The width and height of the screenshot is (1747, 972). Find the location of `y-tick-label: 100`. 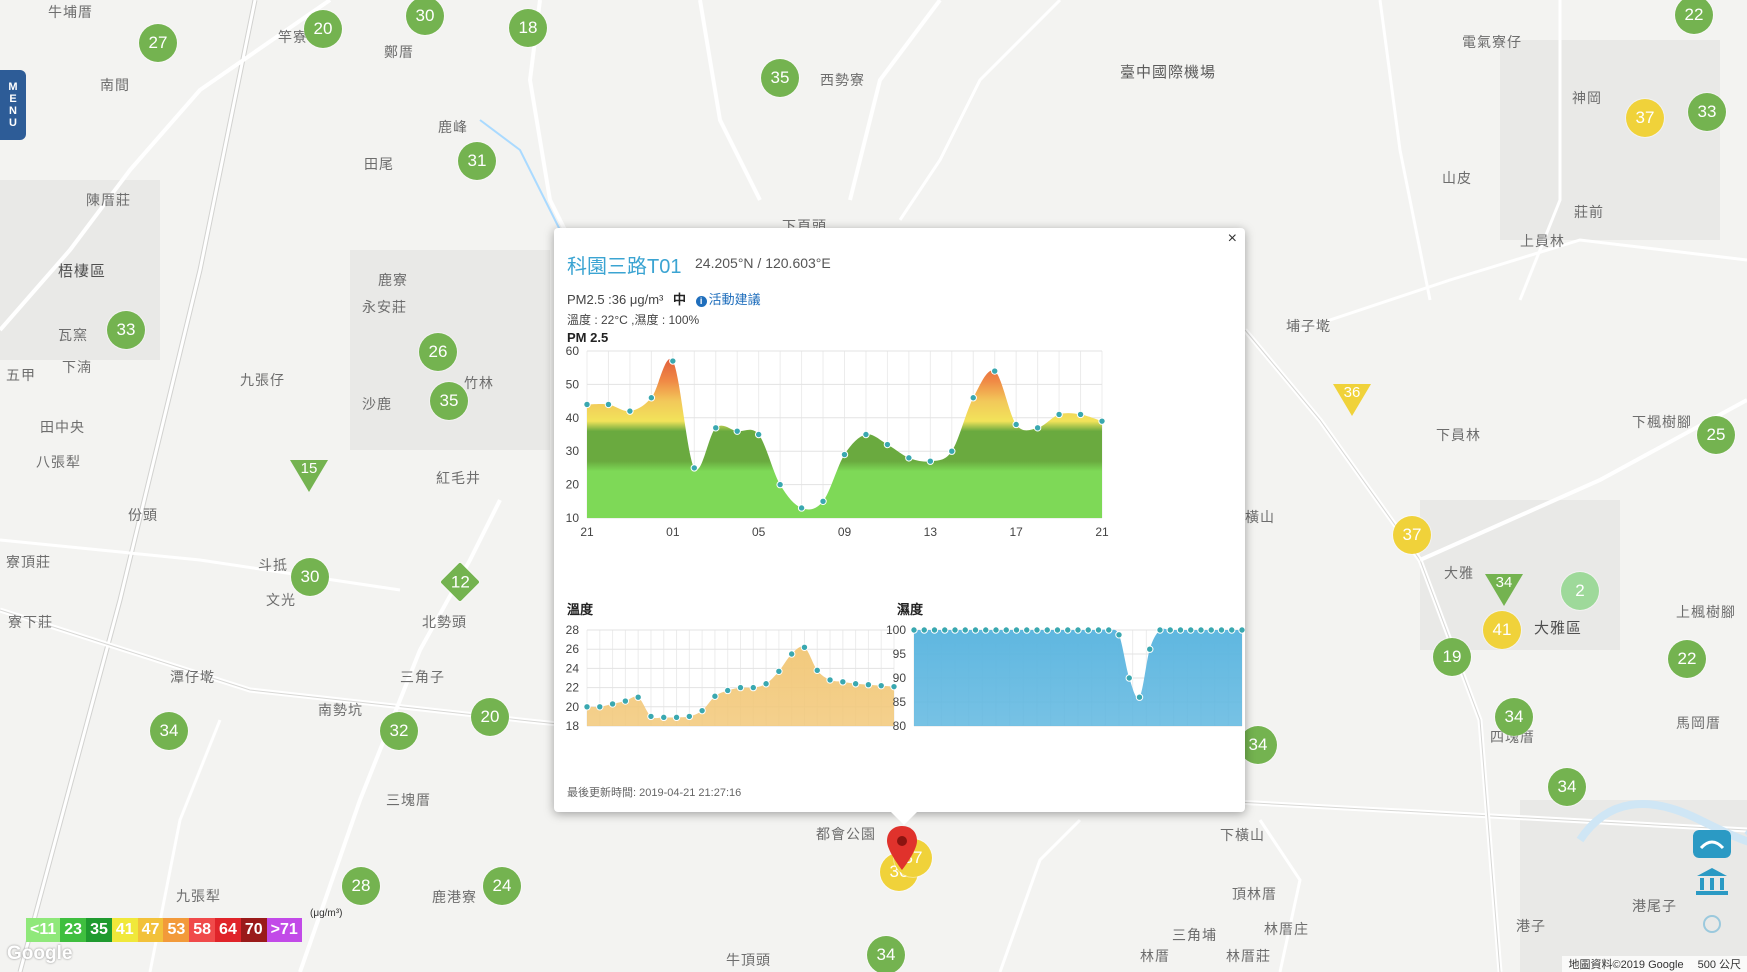

y-tick-label: 100 is located at coordinates (896, 630).